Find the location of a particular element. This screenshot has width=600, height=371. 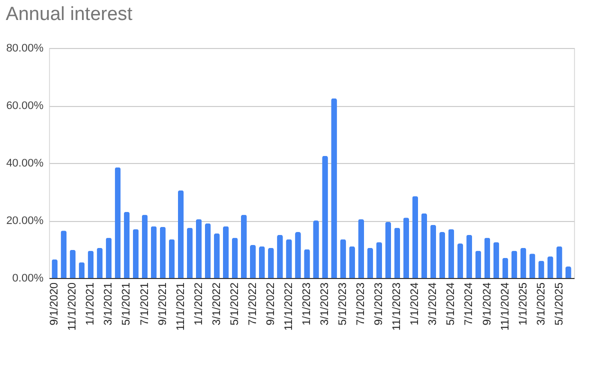

chart-title: Annual interest is located at coordinates (70, 14).